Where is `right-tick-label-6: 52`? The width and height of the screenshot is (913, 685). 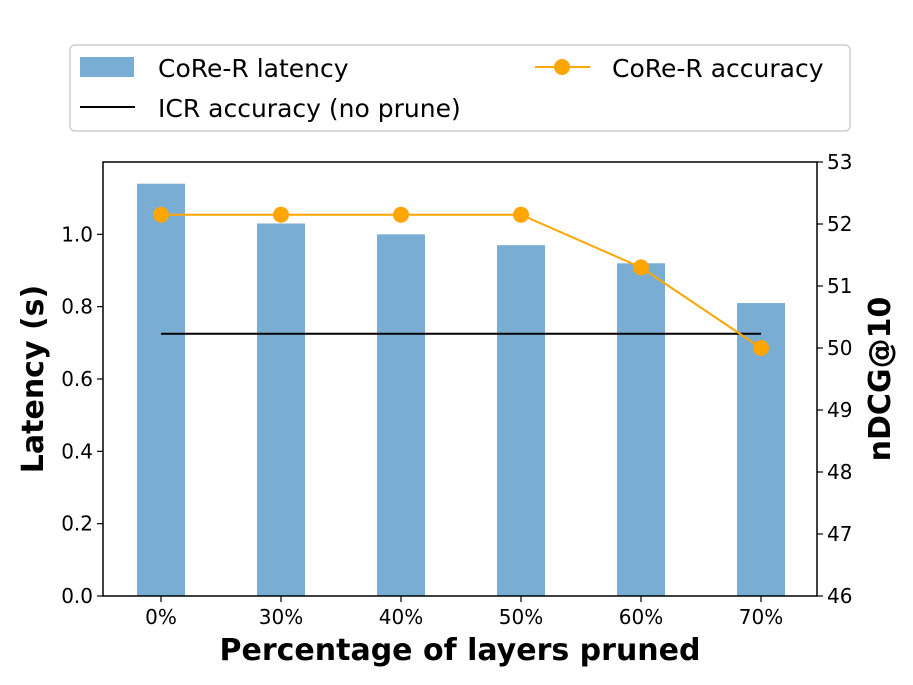 right-tick-label-6: 52 is located at coordinates (839, 224).